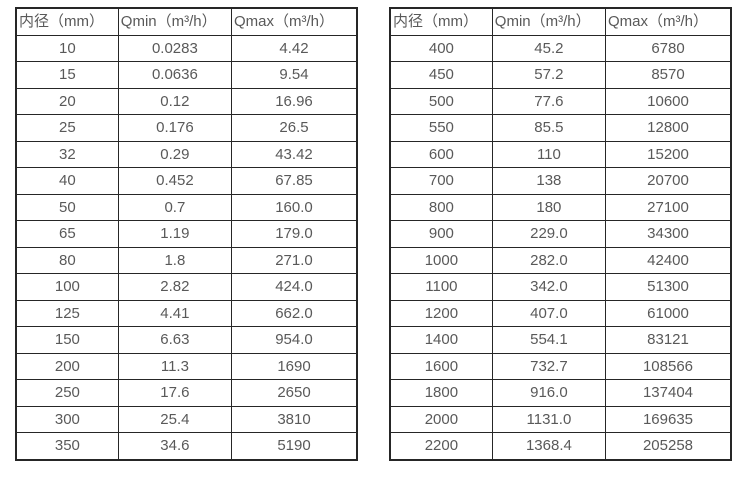 This screenshot has height=483, width=750. What do you see at coordinates (441, 260) in the screenshot?
I see `table-cell: 1000` at bounding box center [441, 260].